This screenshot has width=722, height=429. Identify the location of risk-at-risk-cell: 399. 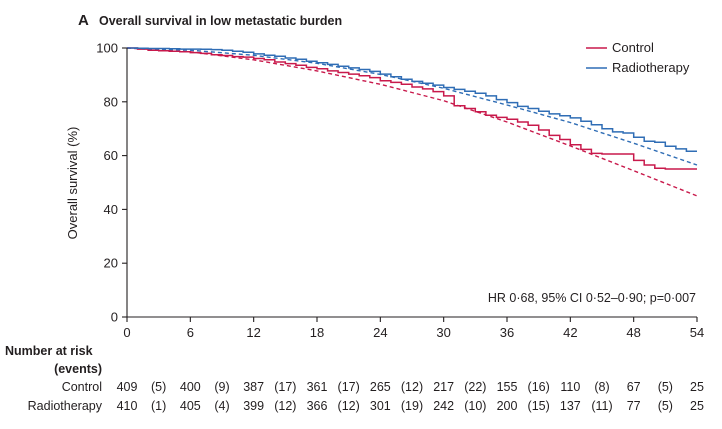
(253, 406).